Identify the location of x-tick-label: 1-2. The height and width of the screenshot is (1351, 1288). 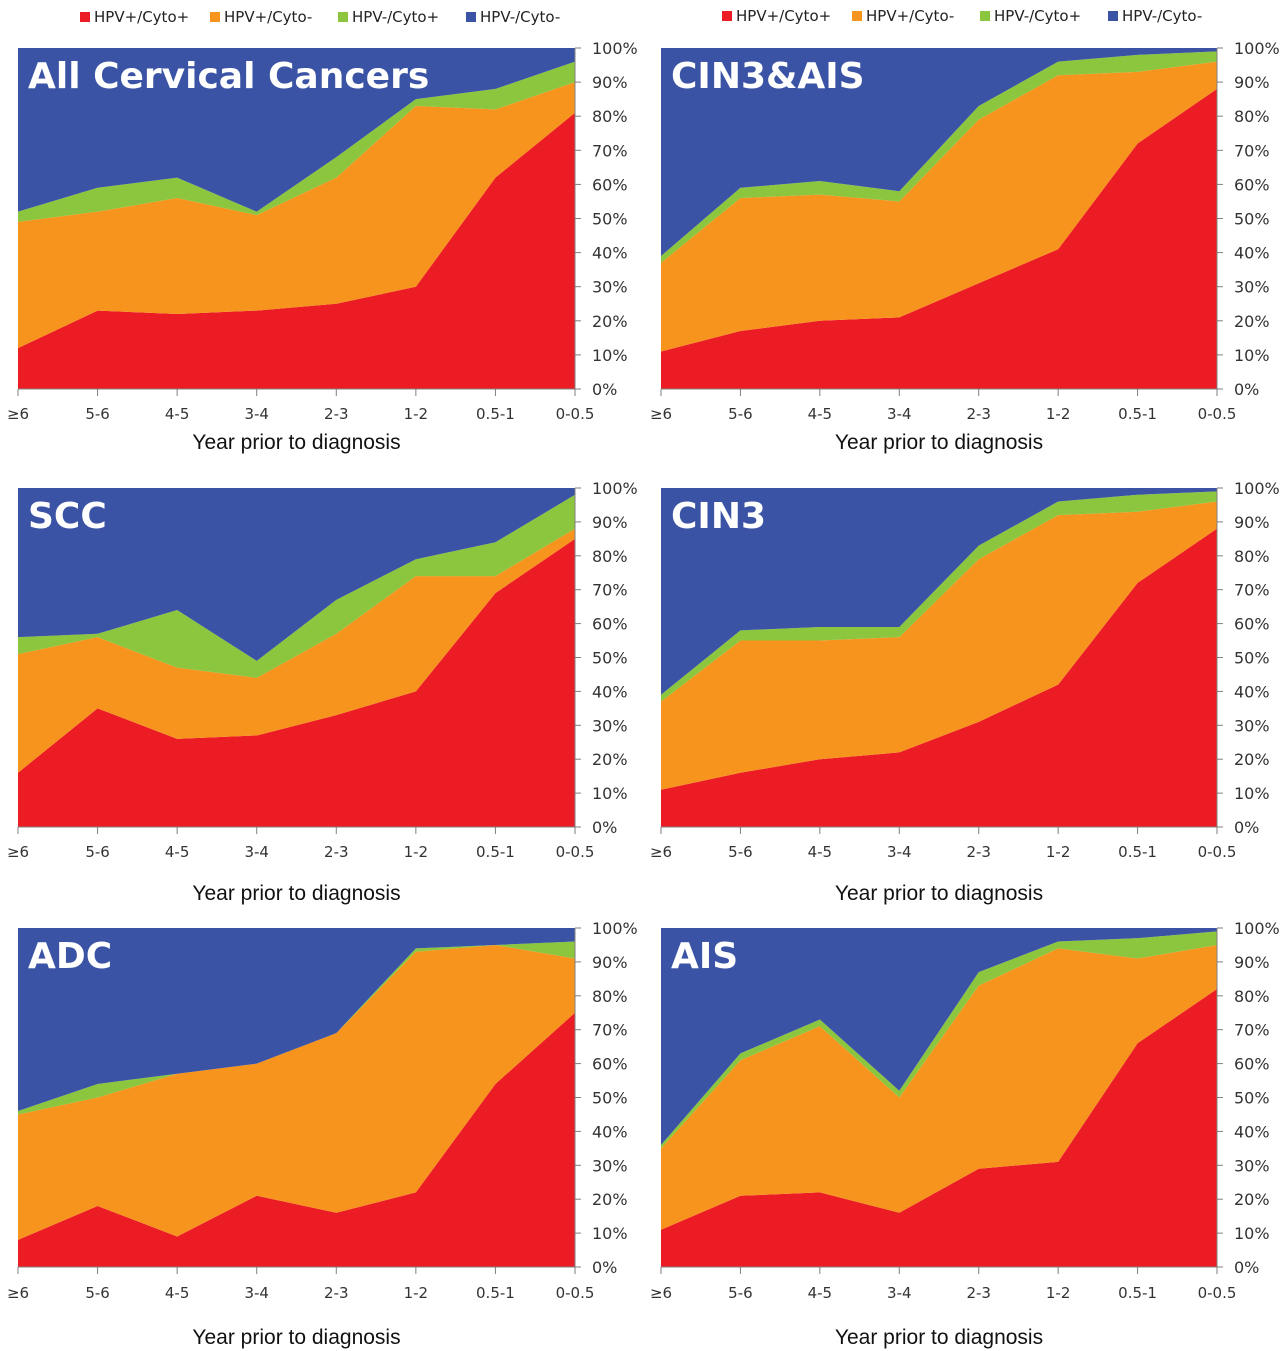
(1058, 852).